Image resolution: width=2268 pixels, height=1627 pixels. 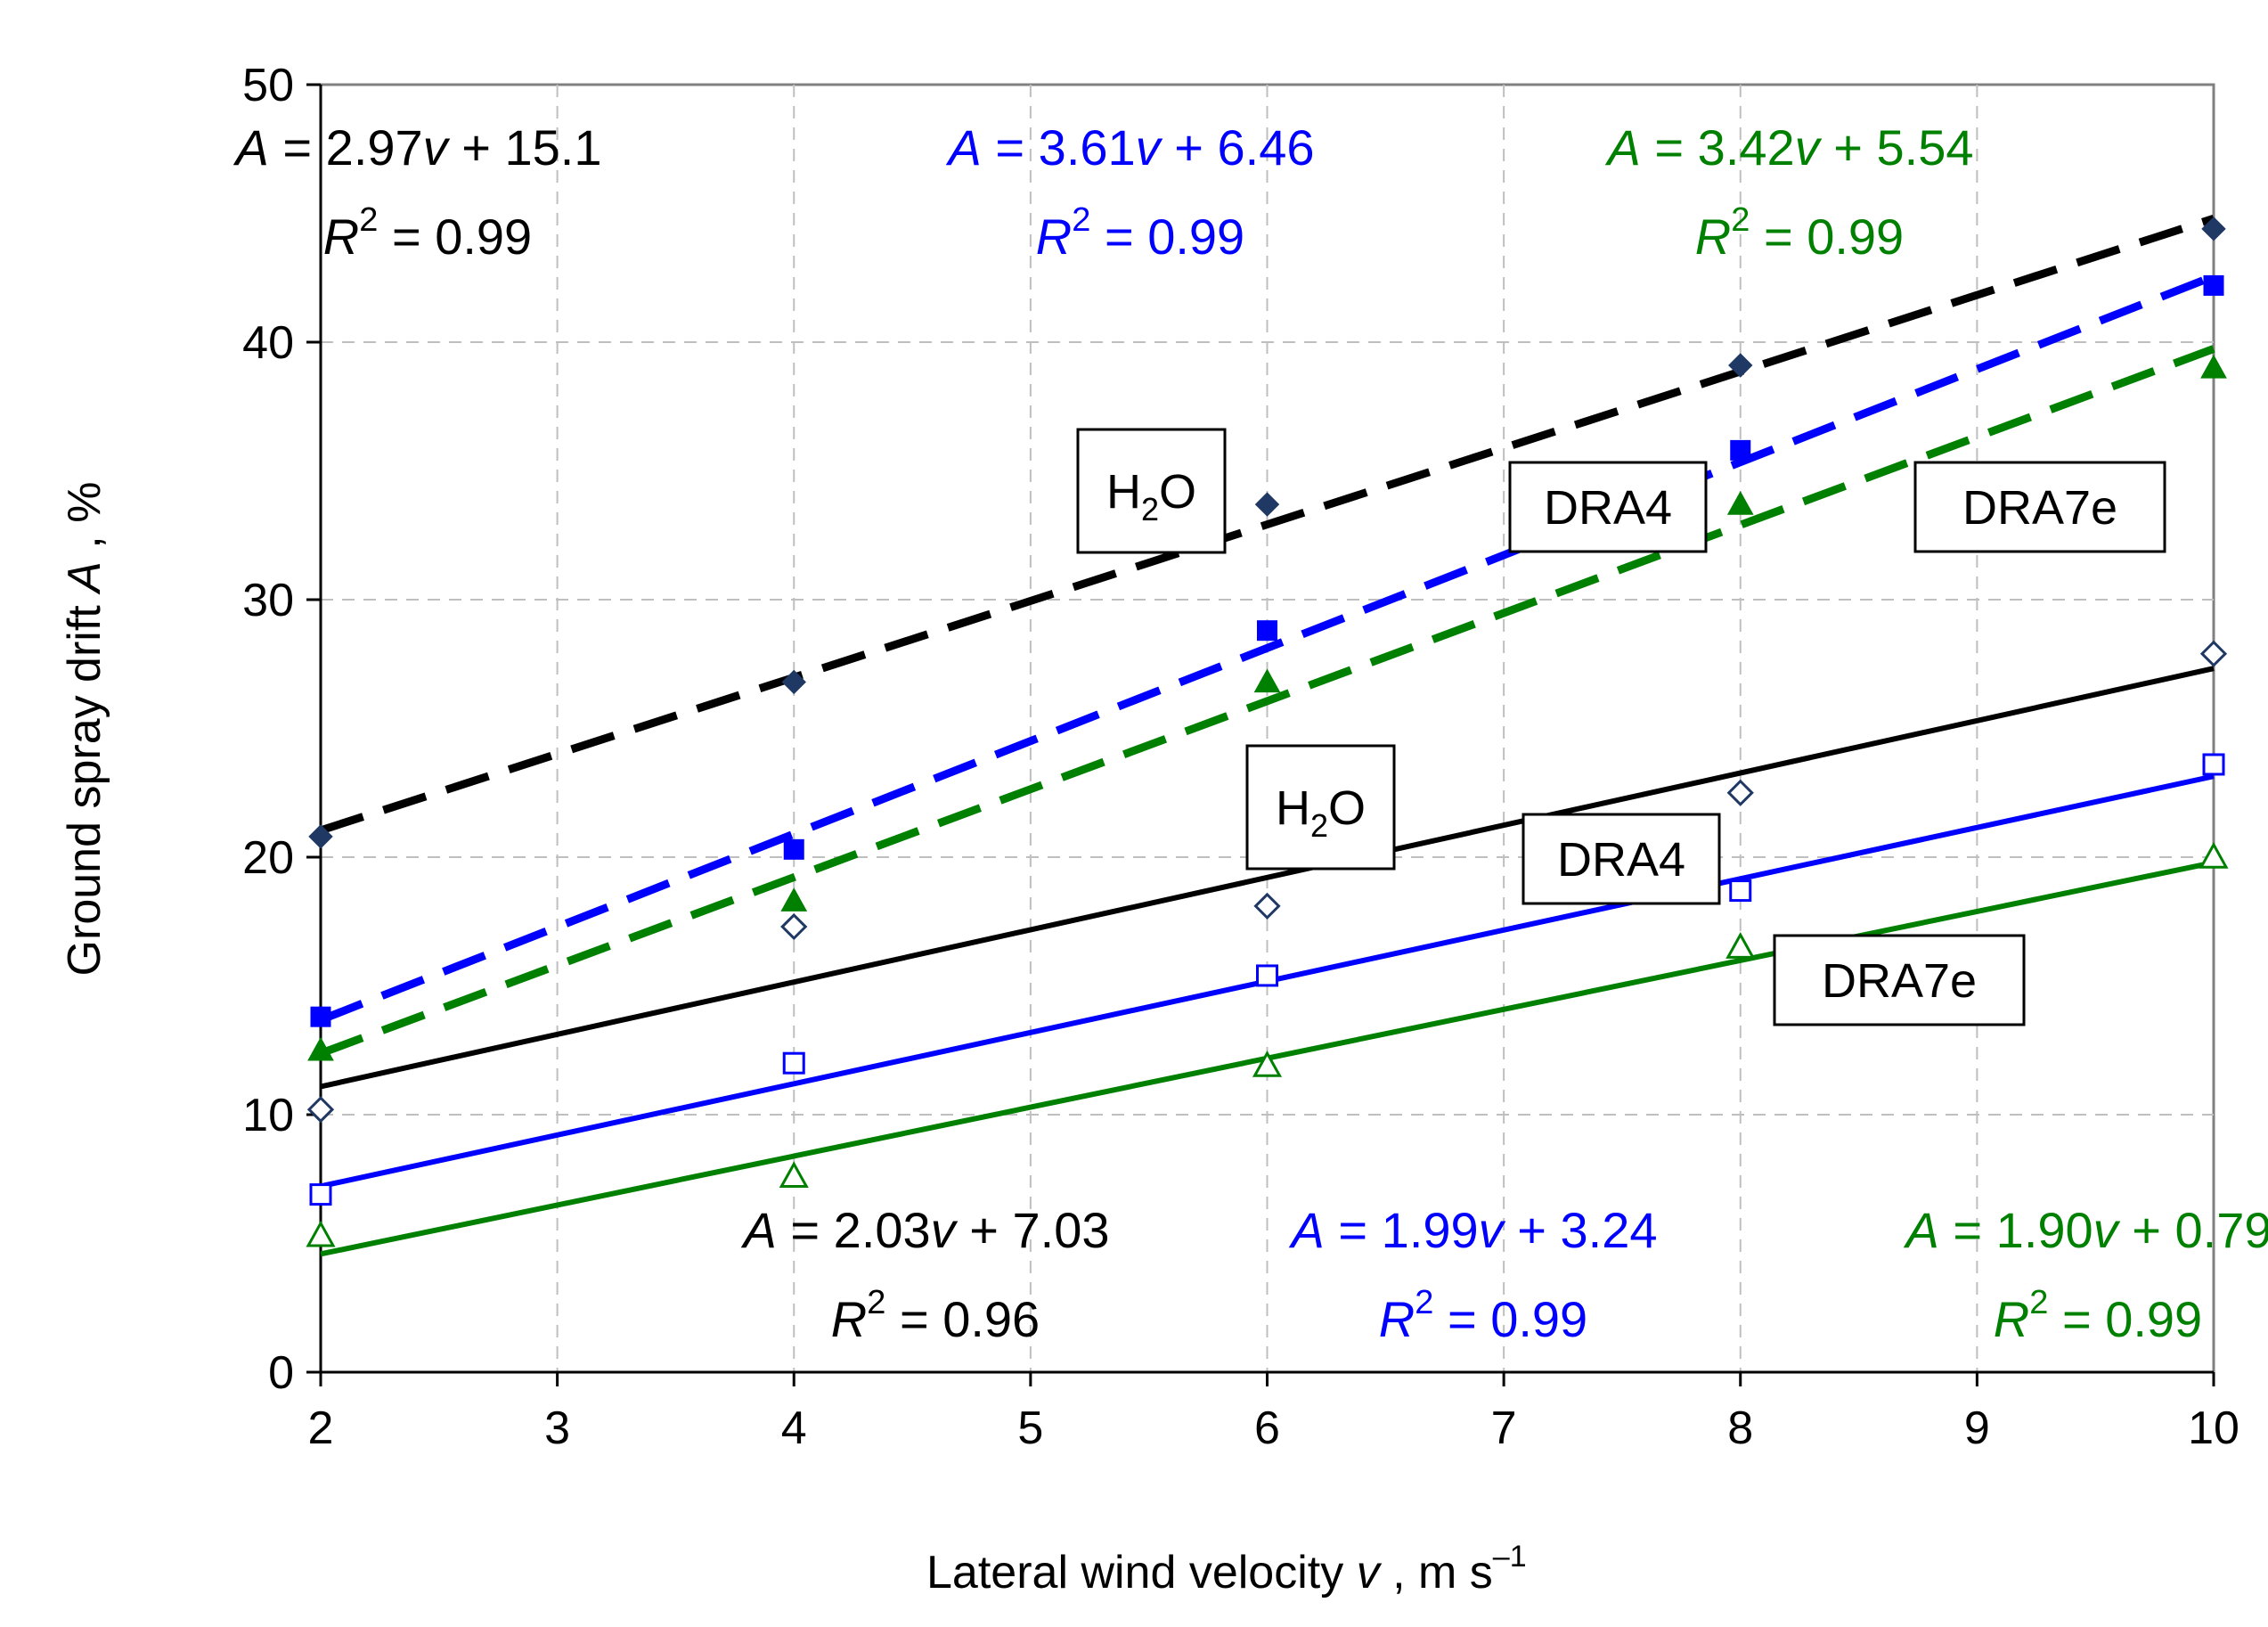 What do you see at coordinates (1740, 1428) in the screenshot?
I see `x-tick-label: 8` at bounding box center [1740, 1428].